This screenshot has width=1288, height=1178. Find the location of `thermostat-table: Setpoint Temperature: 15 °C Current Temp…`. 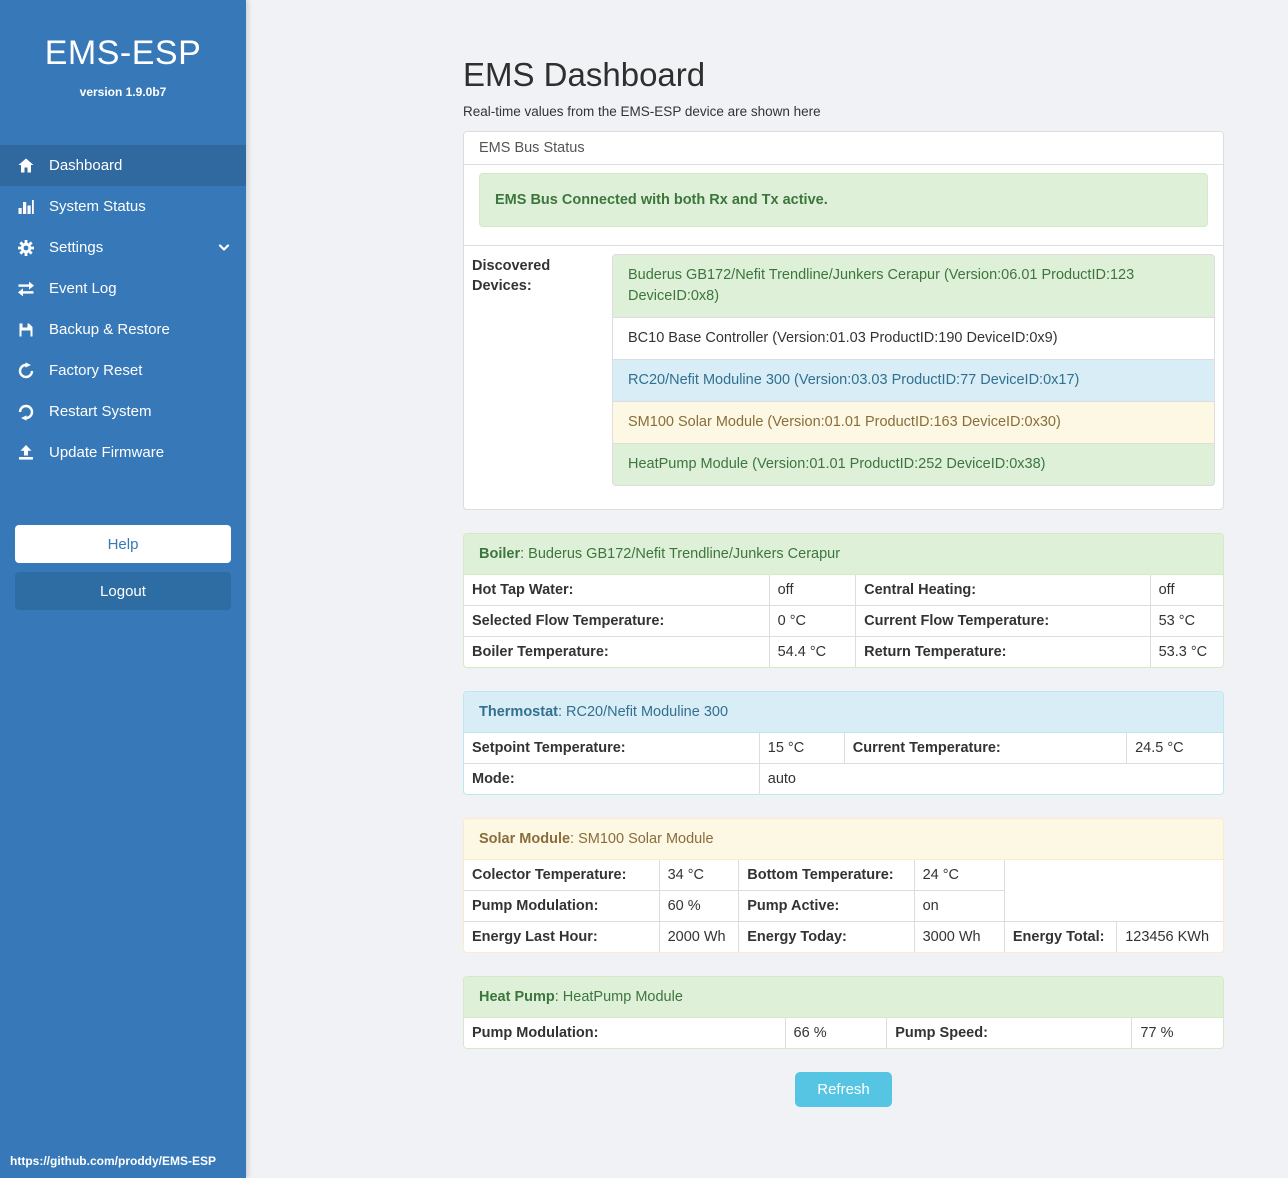

thermostat-table: Setpoint Temperature: 15 °C Current Temp… is located at coordinates (843, 763).